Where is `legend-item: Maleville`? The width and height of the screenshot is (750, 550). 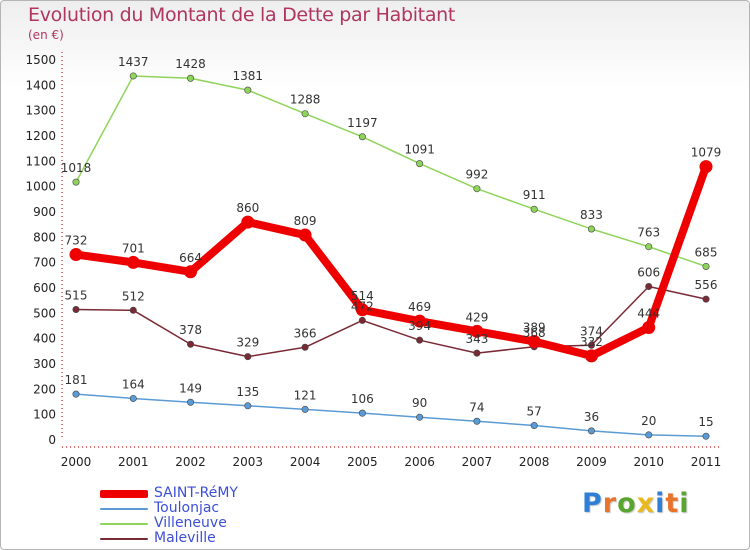 legend-item: Maleville is located at coordinates (200, 538).